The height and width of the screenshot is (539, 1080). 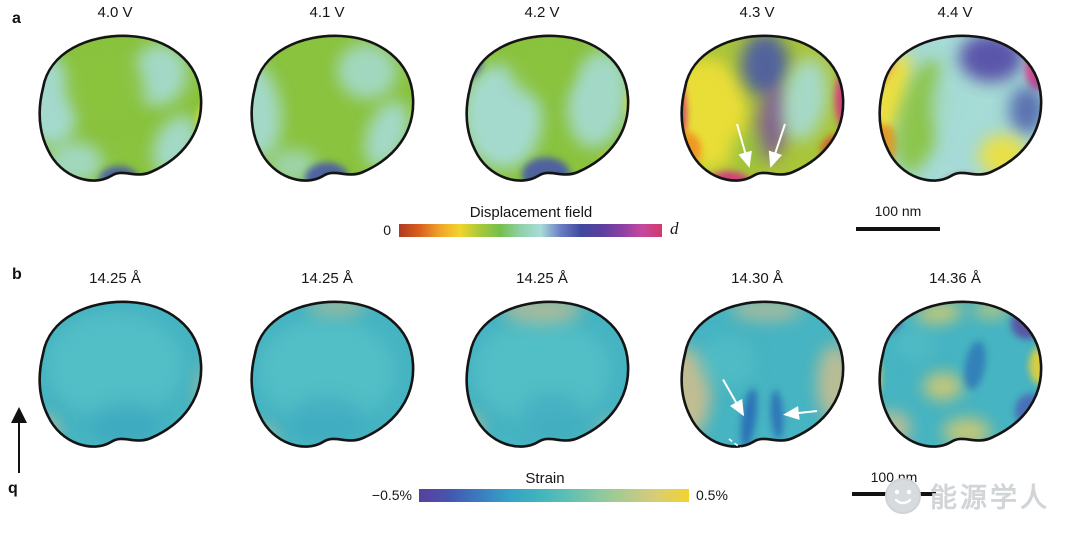 What do you see at coordinates (530, 230) in the screenshot?
I see `displacement-colorbar` at bounding box center [530, 230].